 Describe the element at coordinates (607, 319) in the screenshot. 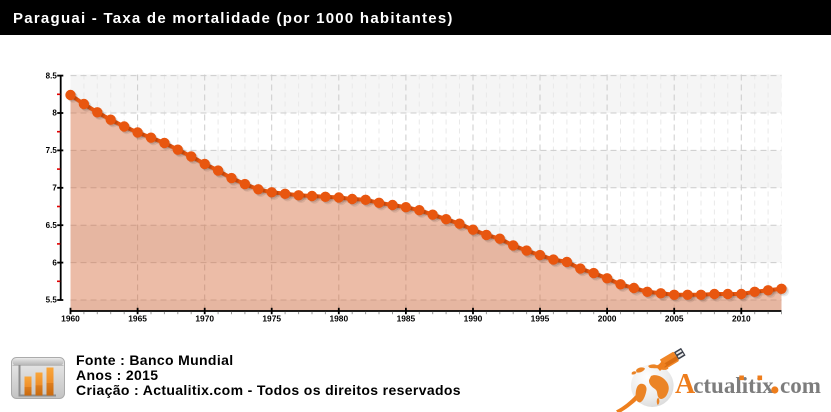

I see `svg-text: 2000` at that location.